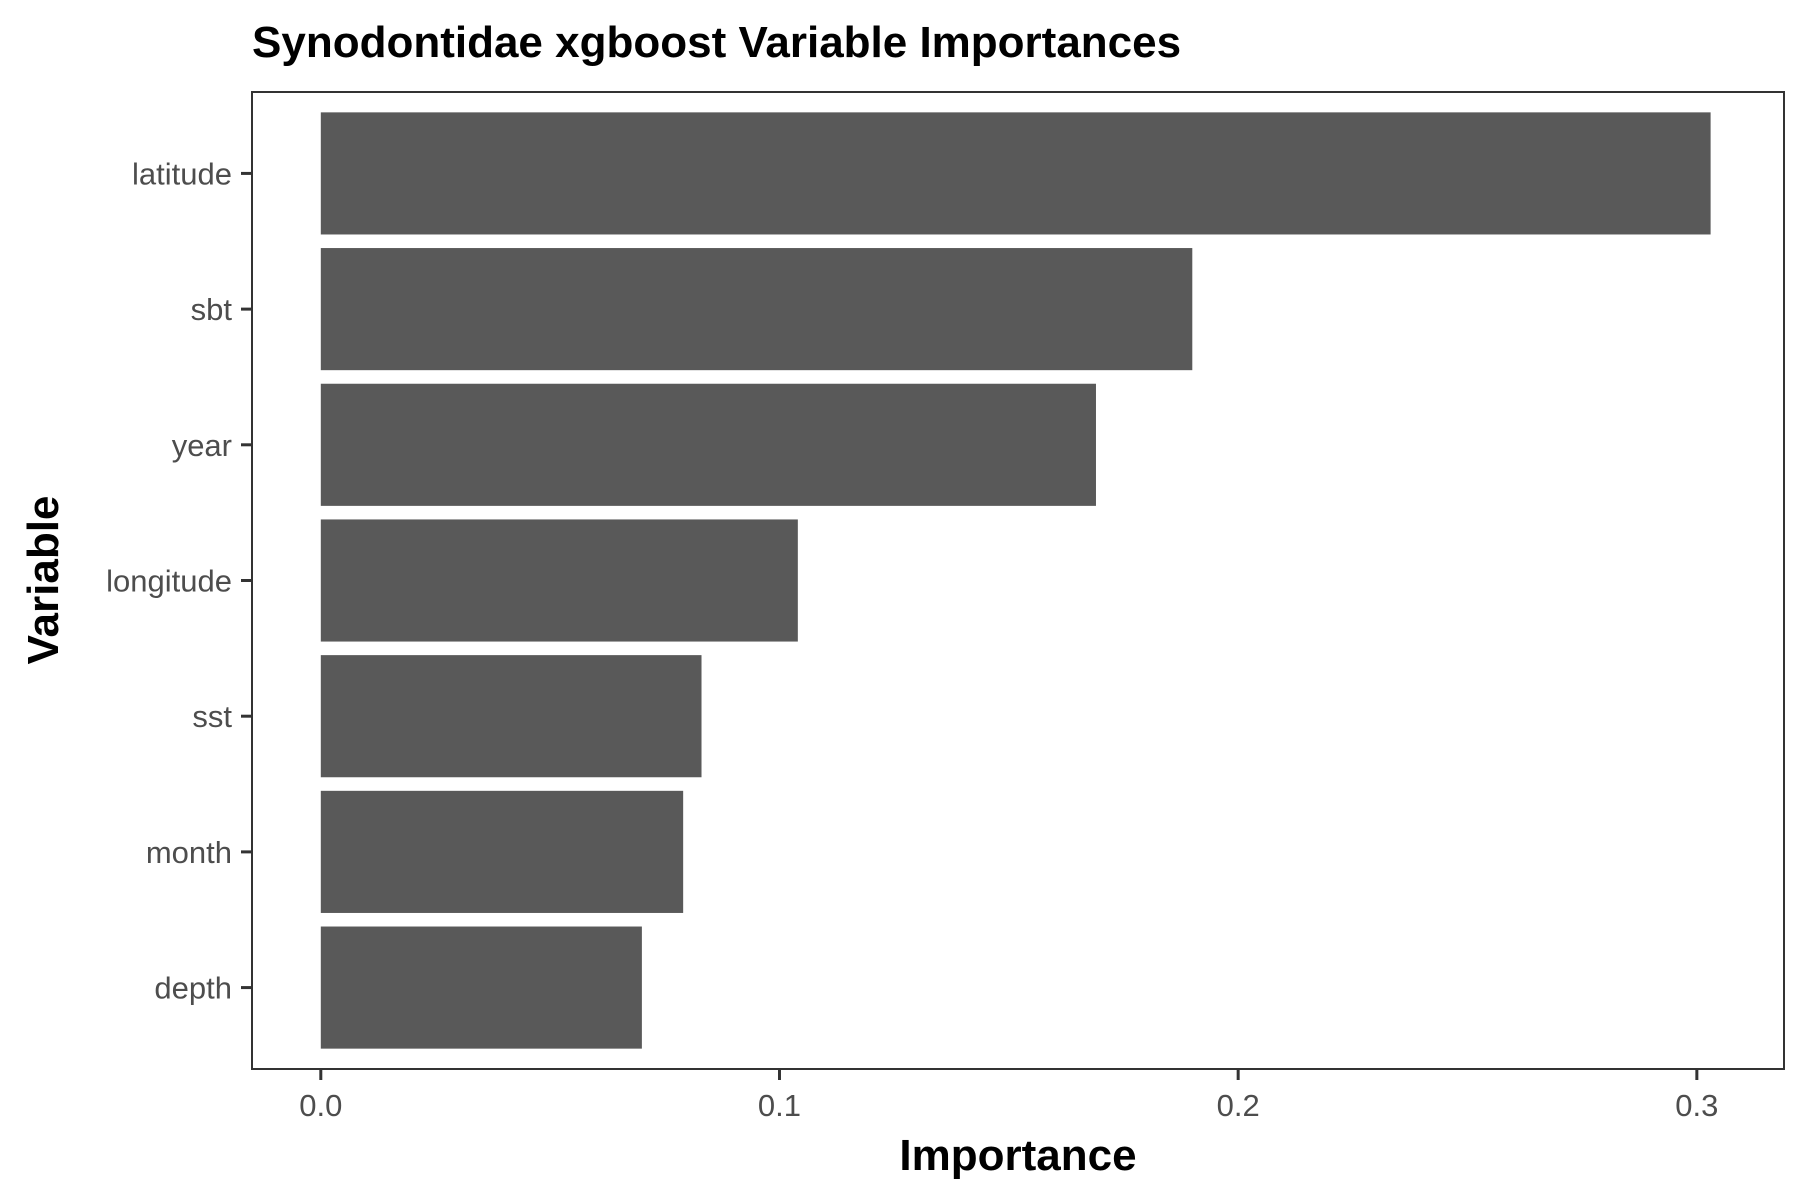 The image size is (1800, 1200). What do you see at coordinates (43, 580) in the screenshot?
I see `y-axis-title: Variable` at bounding box center [43, 580].